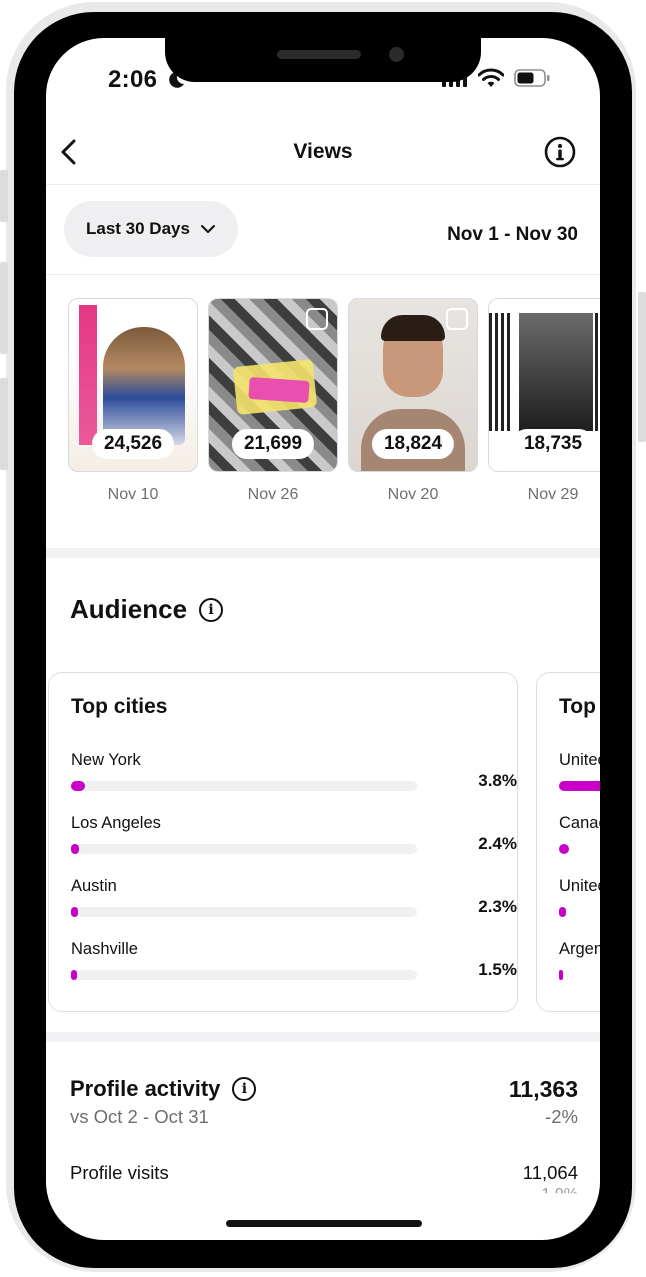 The width and height of the screenshot is (646, 1277). Describe the element at coordinates (294, 897) in the screenshot. I see `city-row: Austin 2.3%` at that location.